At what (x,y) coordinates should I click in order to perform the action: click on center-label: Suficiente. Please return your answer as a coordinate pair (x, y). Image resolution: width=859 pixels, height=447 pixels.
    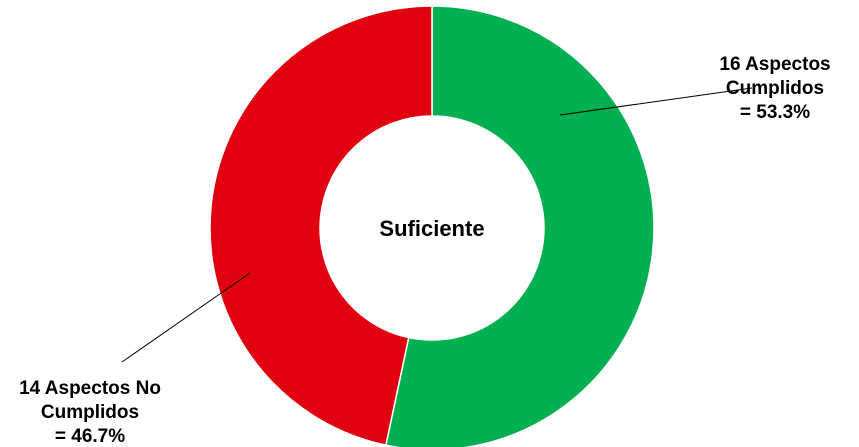
    Looking at the image, I should click on (431, 228).